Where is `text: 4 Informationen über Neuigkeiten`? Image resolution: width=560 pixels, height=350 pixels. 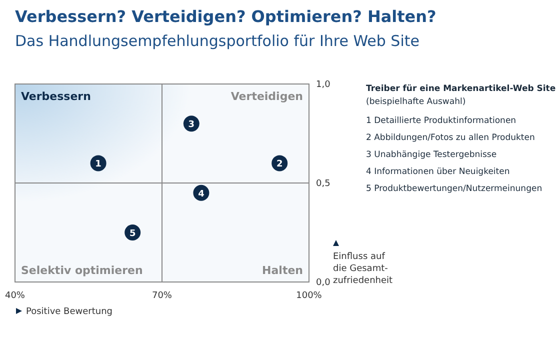
text: 4 Informationen über Neuigkeiten is located at coordinates (438, 172).